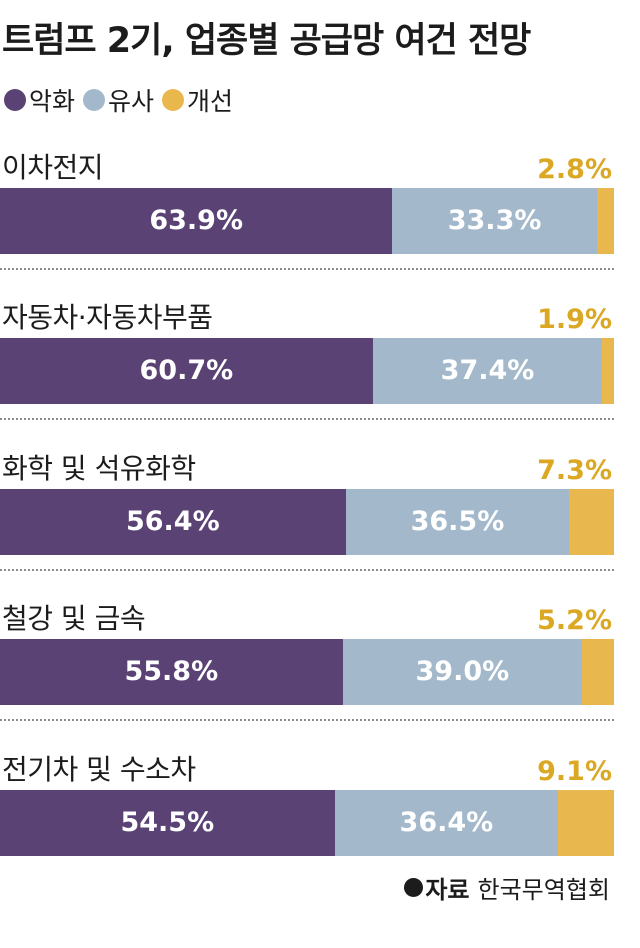 The image size is (640, 948). I want to click on data-label-improved: 2.8%, so click(574, 169).